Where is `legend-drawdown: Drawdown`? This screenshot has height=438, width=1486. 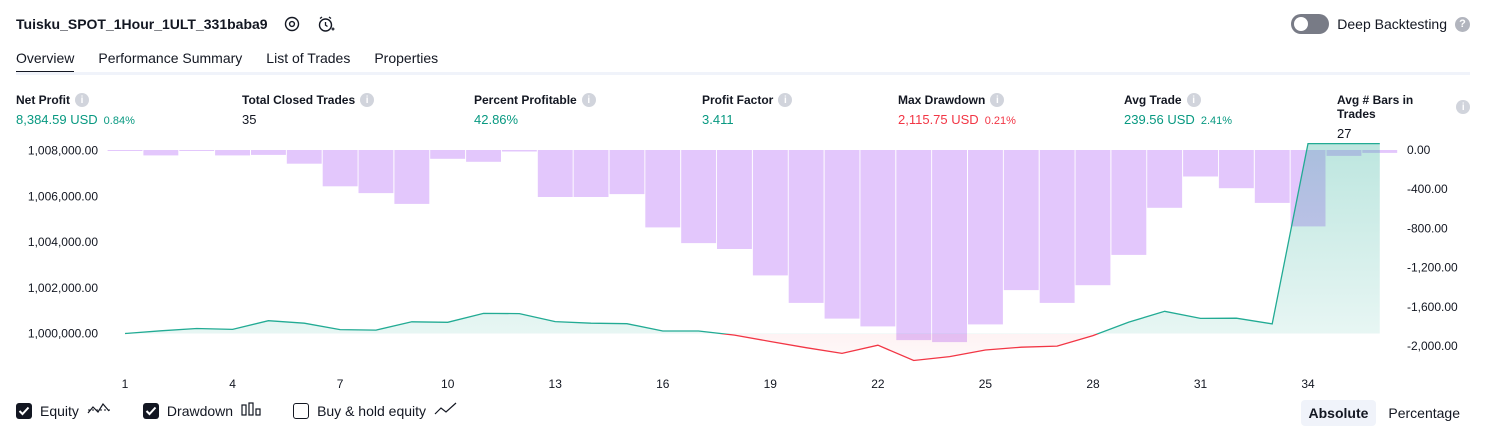
legend-drawdown: Drawdown is located at coordinates (201, 410).